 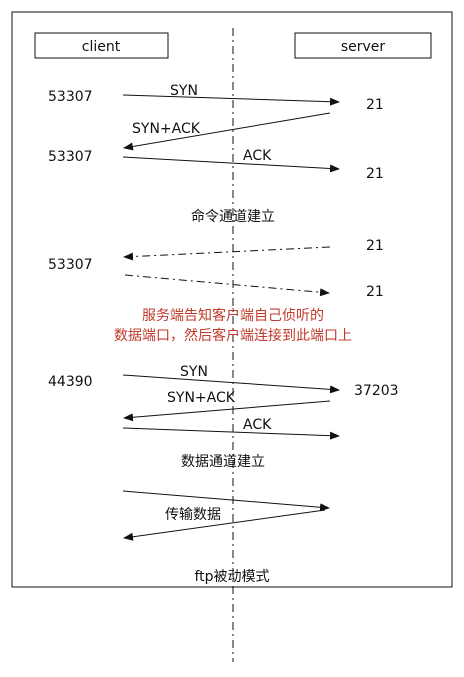 I want to click on client-label: client, so click(x=101, y=47).